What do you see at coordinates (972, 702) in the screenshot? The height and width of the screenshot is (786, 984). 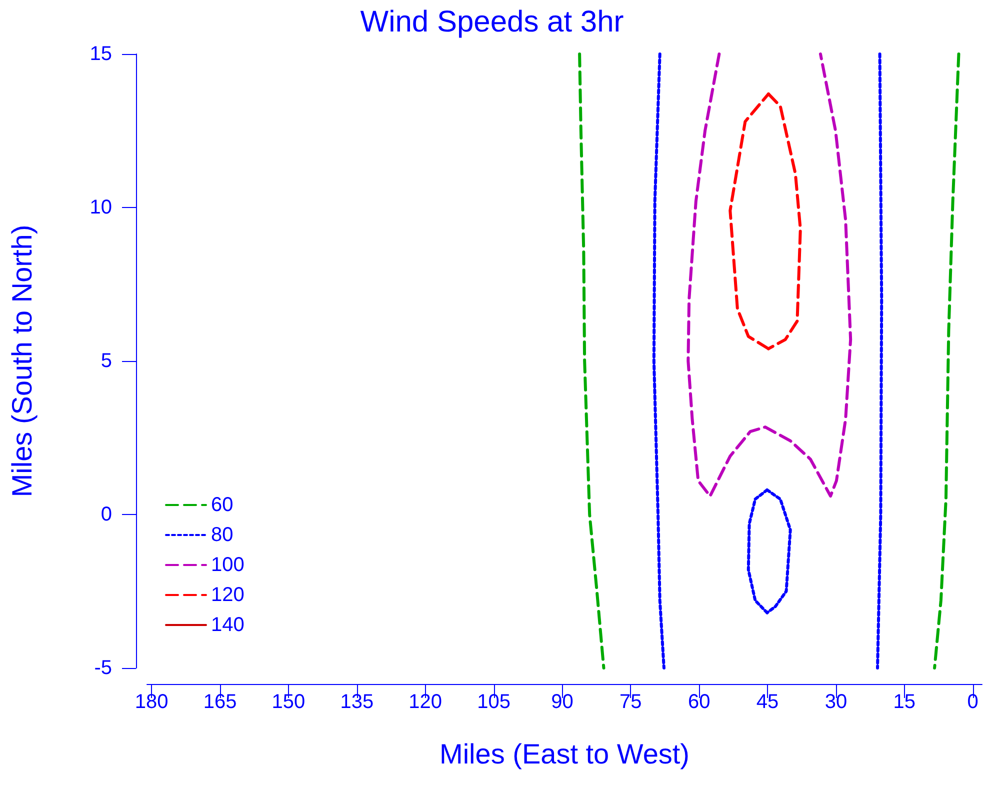 I see `x-tick-label: 0` at bounding box center [972, 702].